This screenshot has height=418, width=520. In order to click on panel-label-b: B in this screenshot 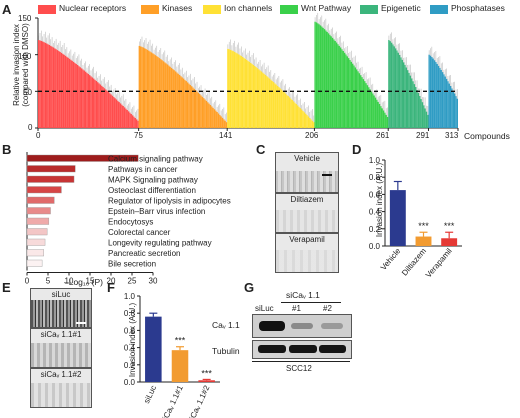, I will do `click(7, 149)`.